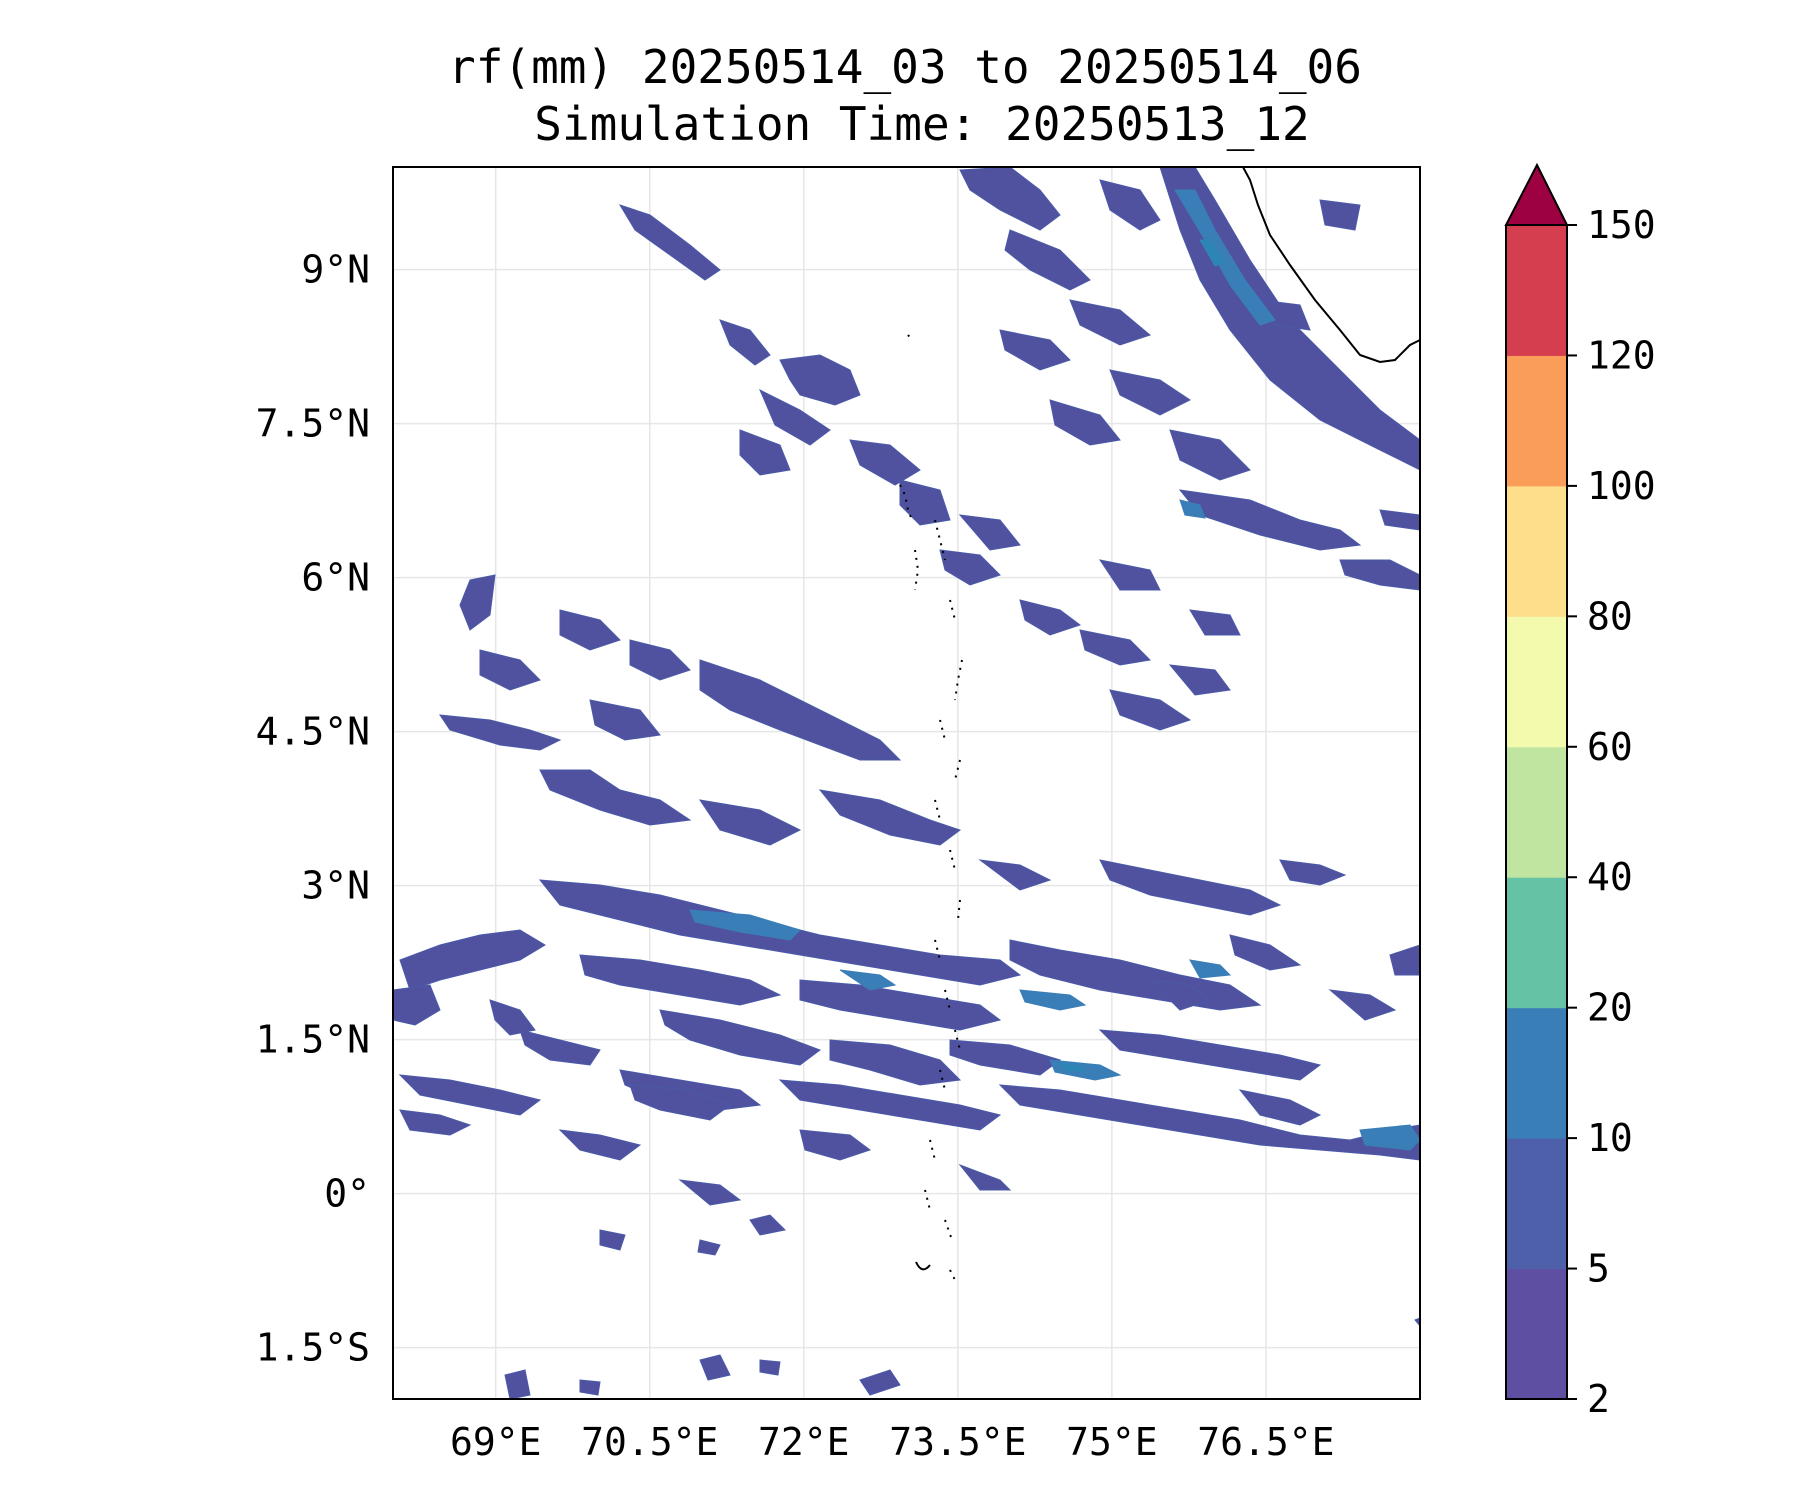 The height and width of the screenshot is (1500, 1800). Describe the element at coordinates (313, 1348) in the screenshot. I see `lat-tick-label: 1.5°S` at that location.